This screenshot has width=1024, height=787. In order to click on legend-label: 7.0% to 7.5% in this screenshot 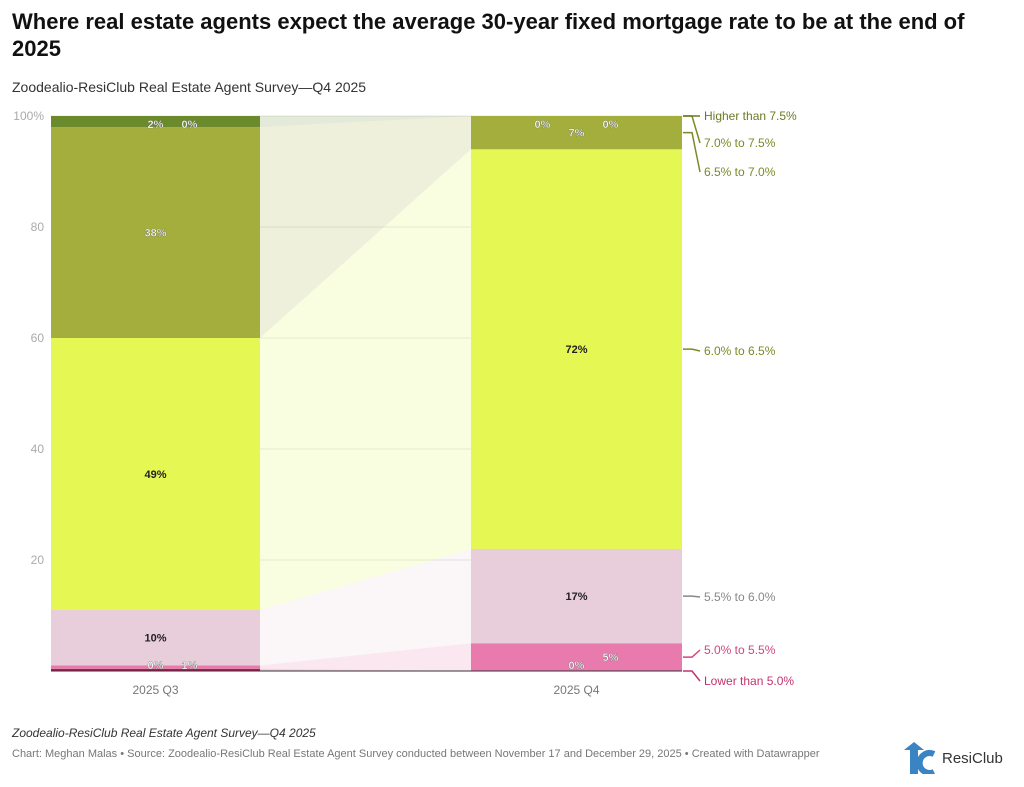, I will do `click(740, 143)`.